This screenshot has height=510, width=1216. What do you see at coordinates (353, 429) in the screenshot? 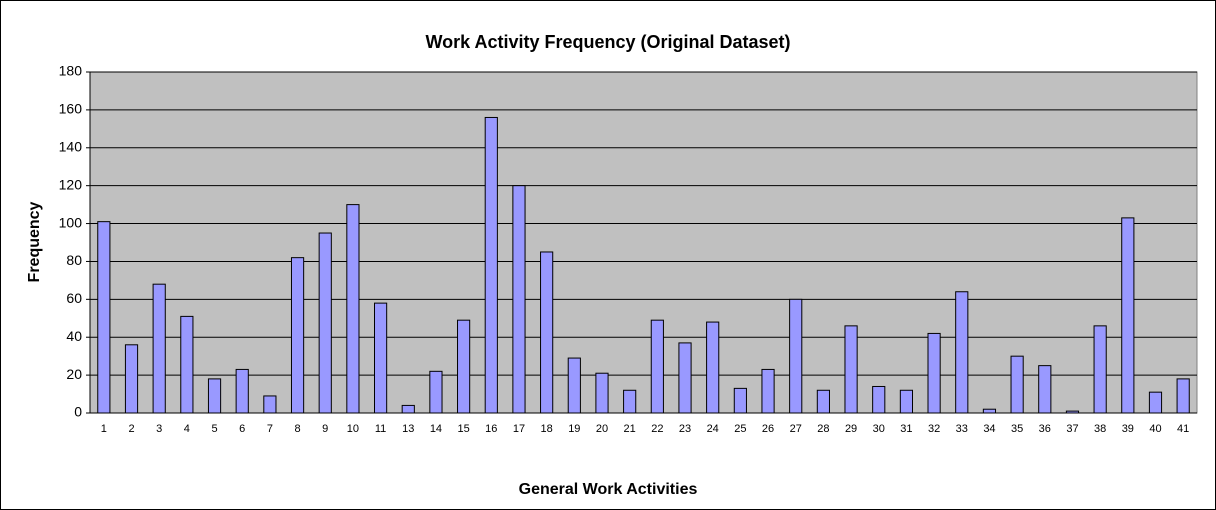
I see `x-tick-label: 10` at bounding box center [353, 429].